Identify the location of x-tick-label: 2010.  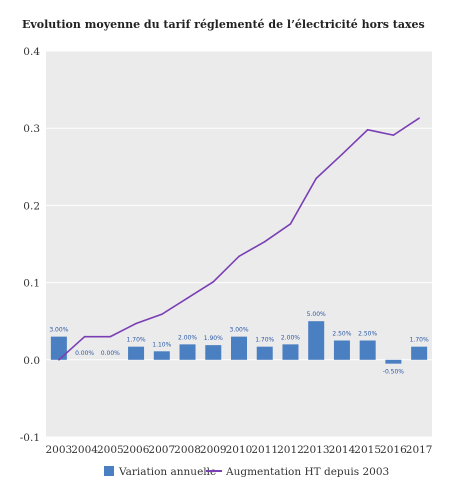
(239, 450).